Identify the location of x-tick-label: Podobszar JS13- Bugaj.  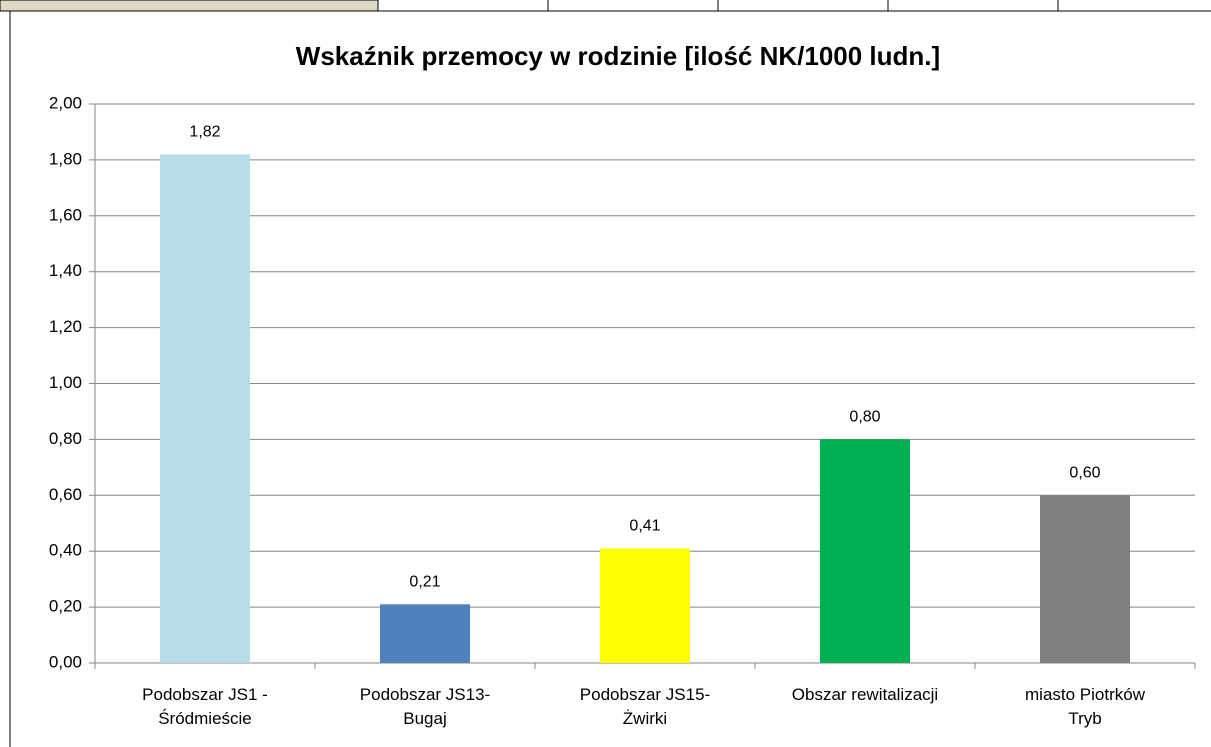
(425, 706).